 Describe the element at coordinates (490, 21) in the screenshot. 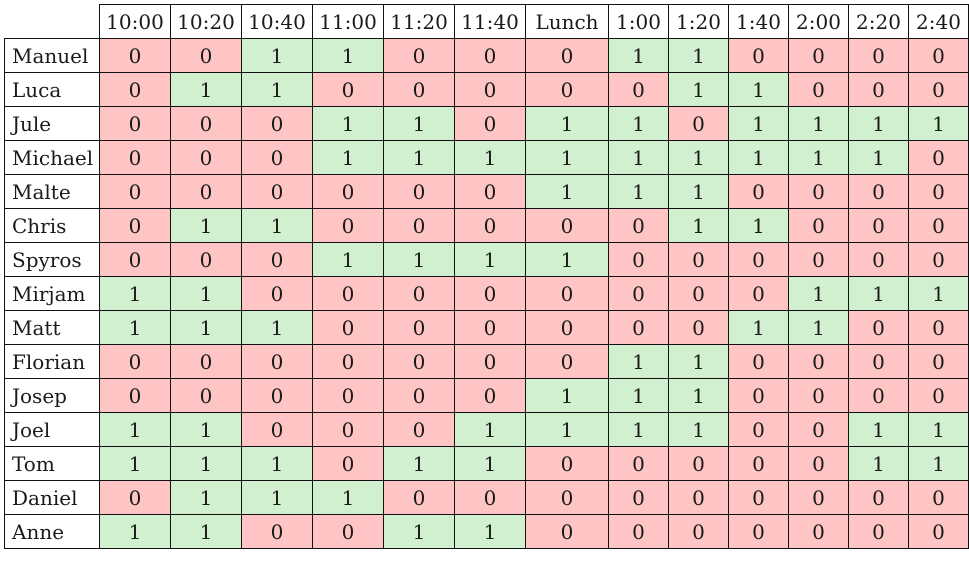

I see `column-header: 11:40` at that location.